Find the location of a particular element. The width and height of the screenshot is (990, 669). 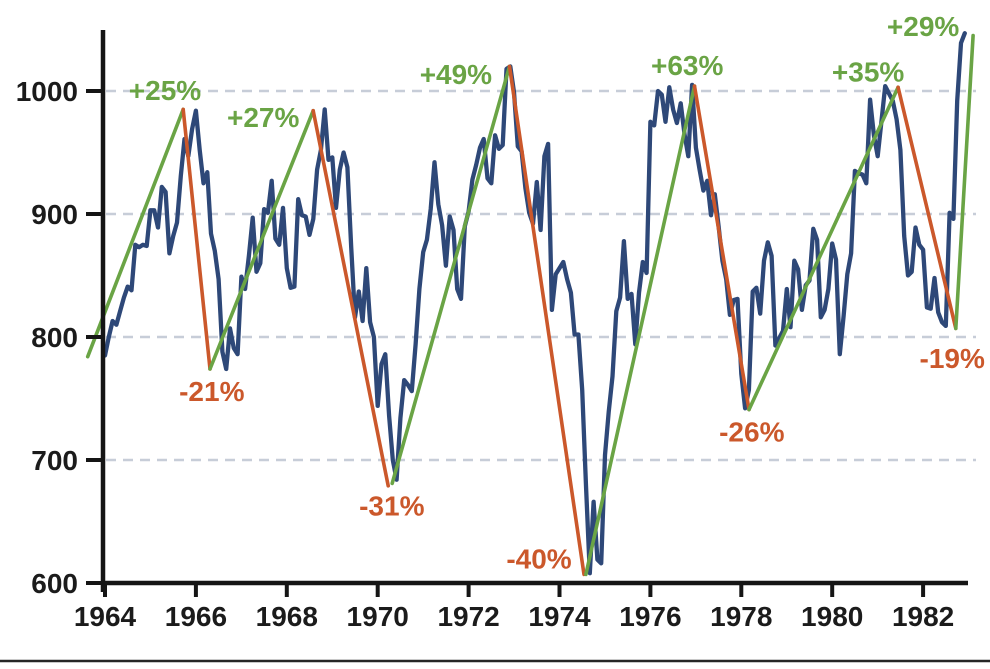

x-tick-label-1972: 1972 is located at coordinates (468, 616).